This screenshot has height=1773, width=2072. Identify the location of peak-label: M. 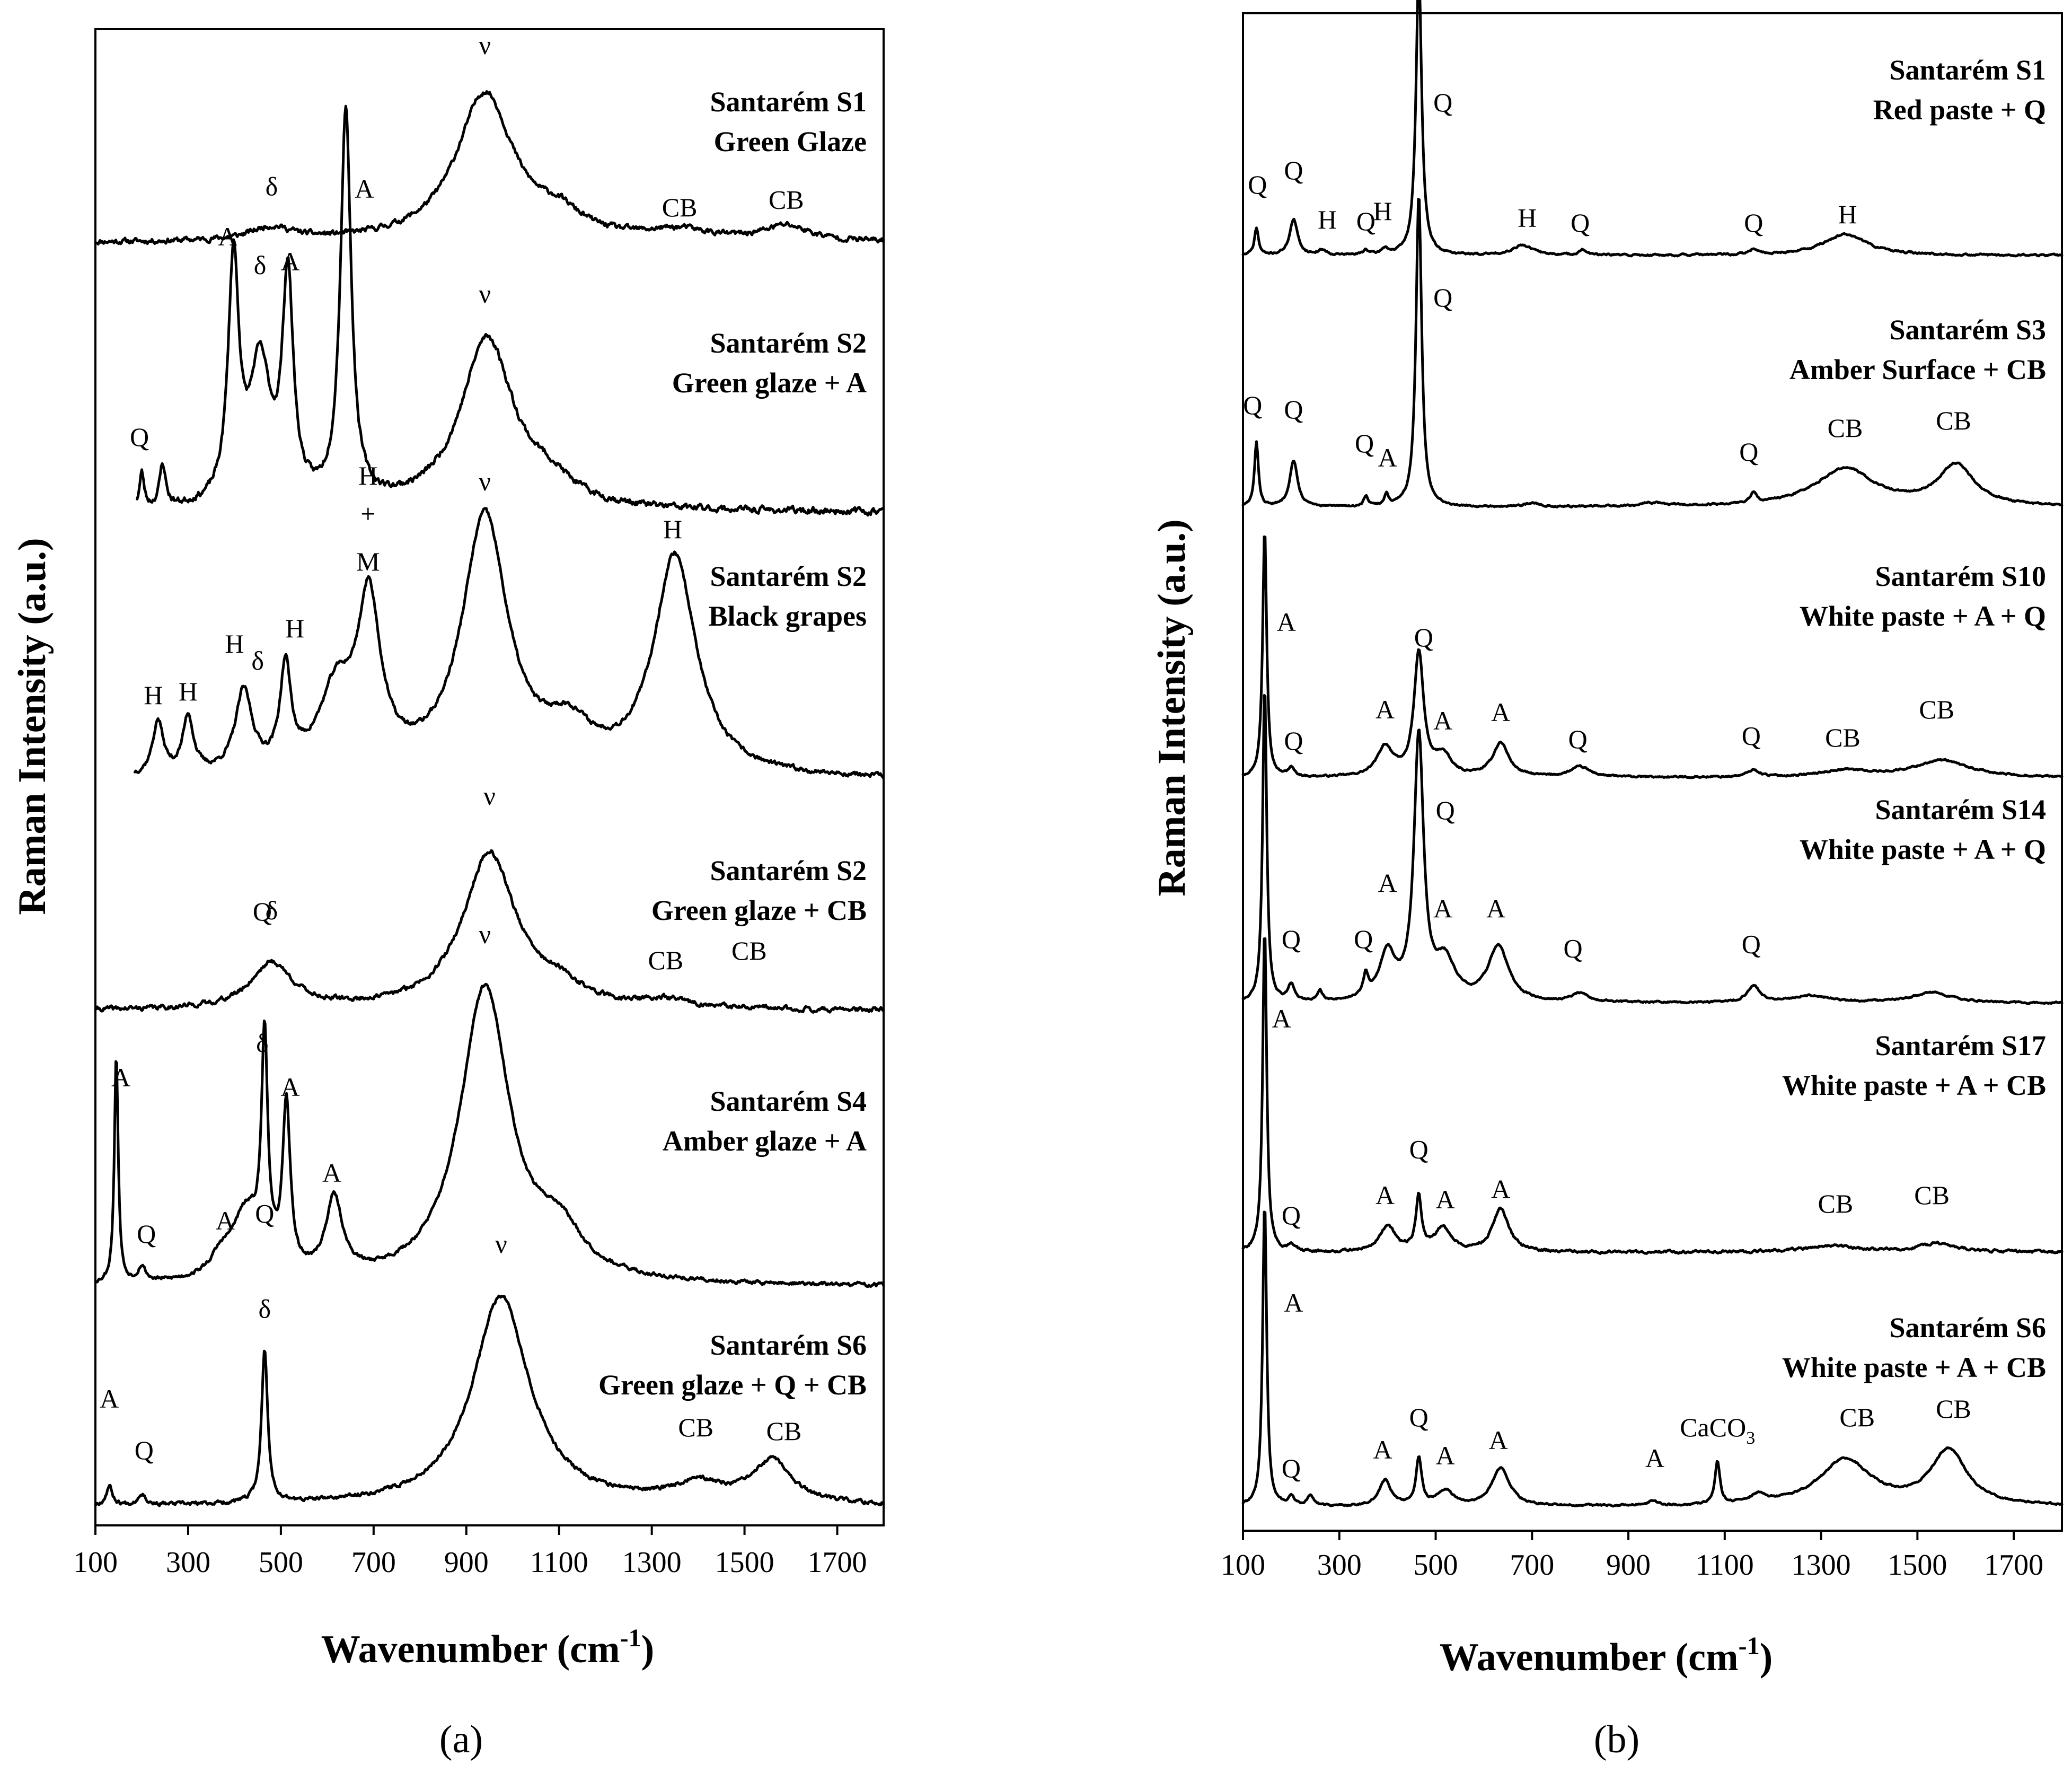
(368, 561).